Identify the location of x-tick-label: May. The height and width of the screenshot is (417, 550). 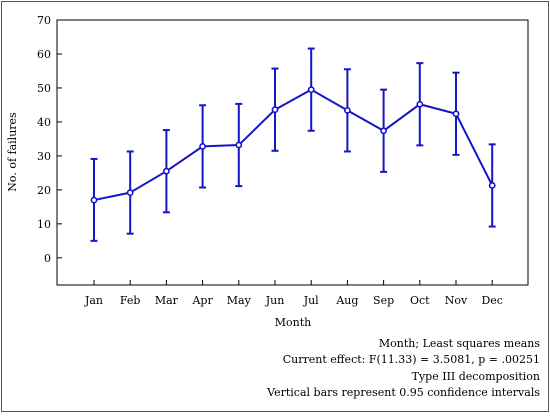
(239, 300).